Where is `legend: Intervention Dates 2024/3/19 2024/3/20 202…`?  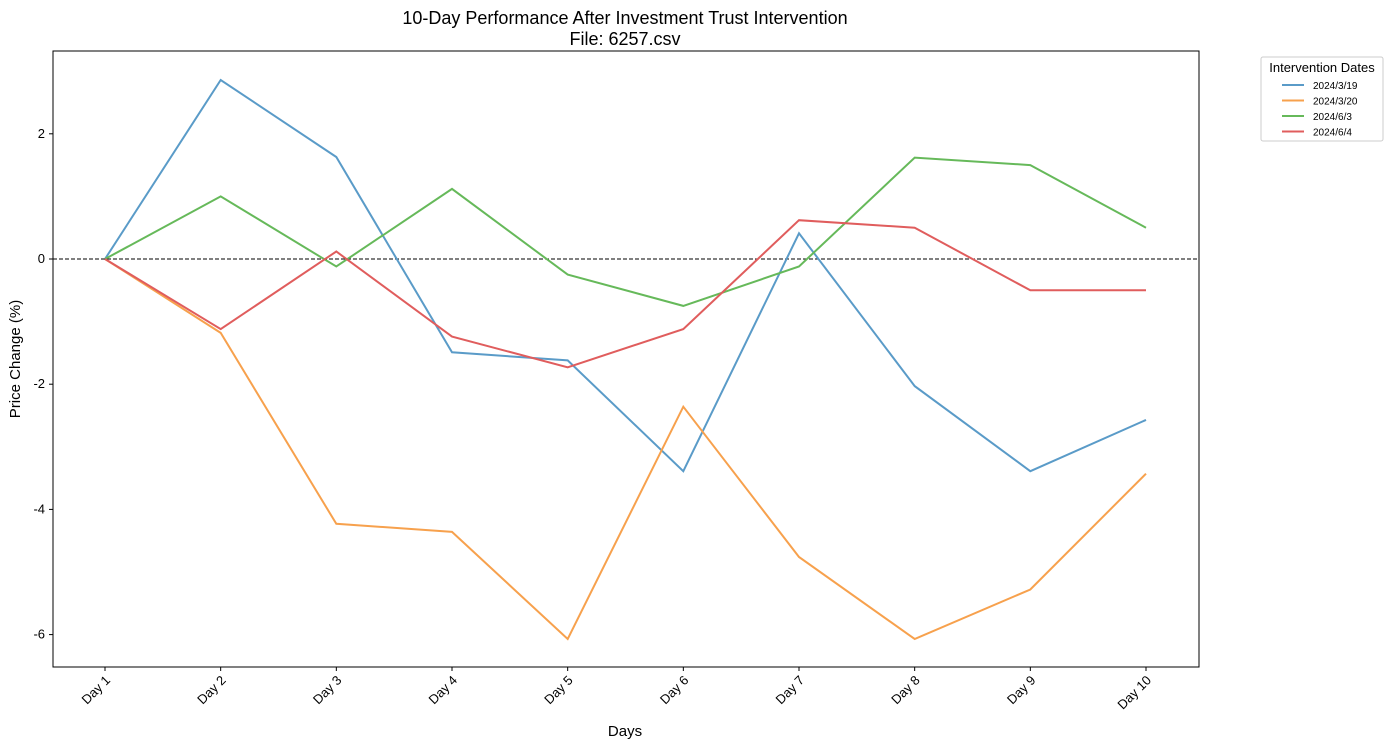
legend: Intervention Dates 2024/3/19 2024/3/20 202… is located at coordinates (1322, 99).